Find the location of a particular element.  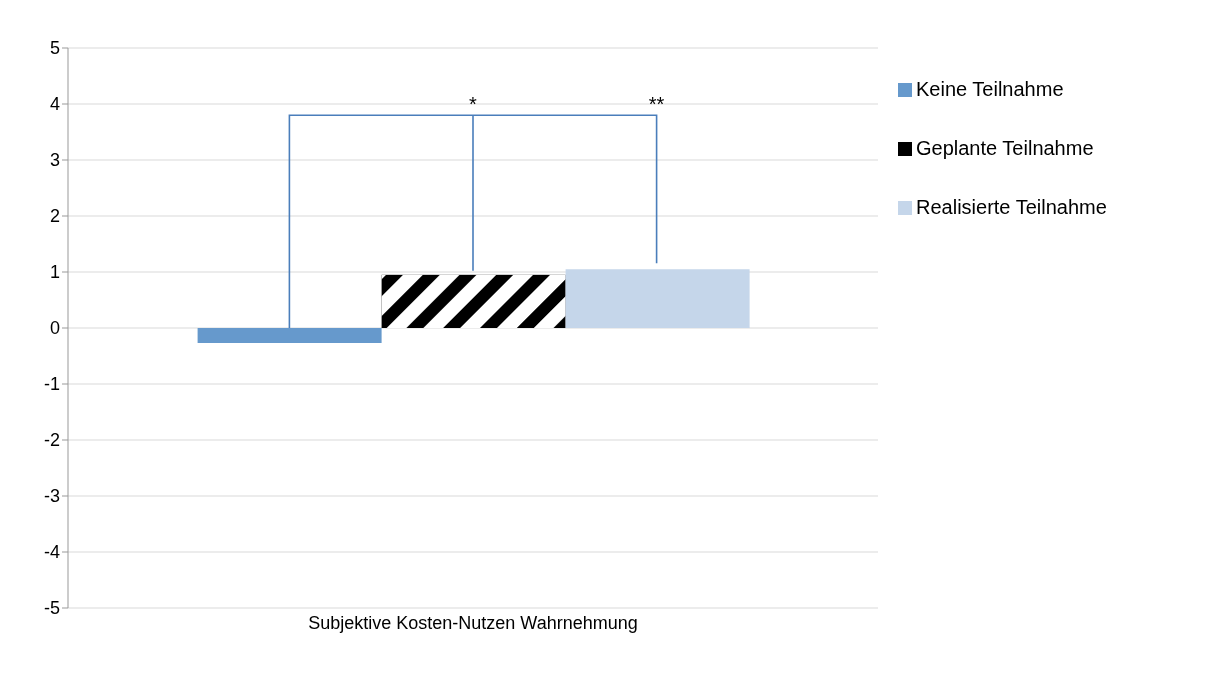

y-tick-label: 0 is located at coordinates (54, 328).